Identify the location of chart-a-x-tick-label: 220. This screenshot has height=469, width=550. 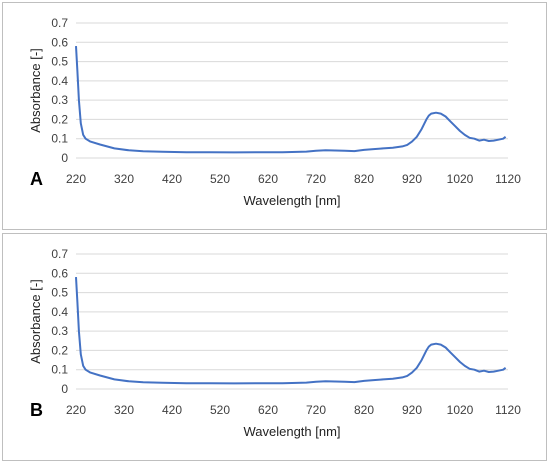
(76, 179).